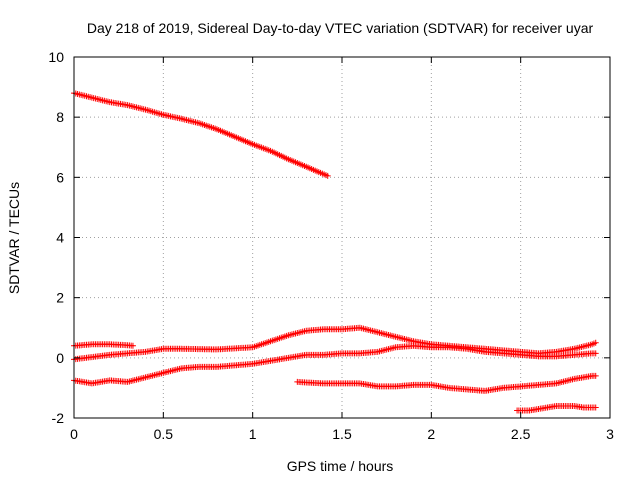 This screenshot has height=480, width=640. What do you see at coordinates (335, 343) in the screenshot?
I see `series-track-c` at bounding box center [335, 343].